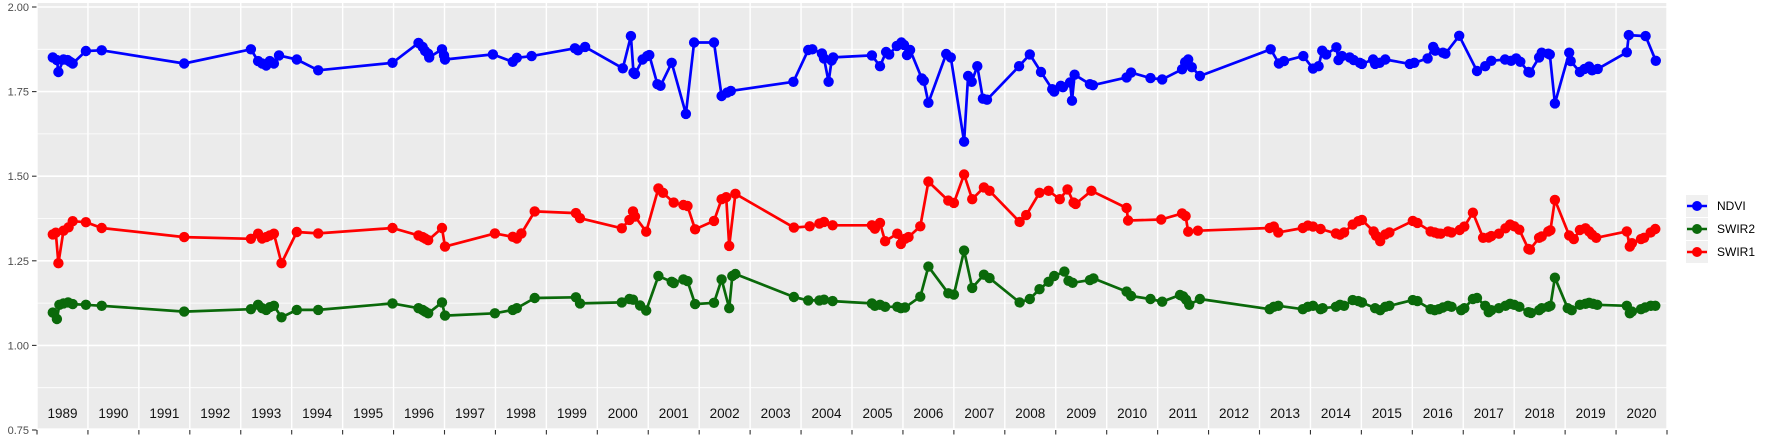  Describe the element at coordinates (1697, 205) in the screenshot. I see `legend-key-ndvi` at that location.